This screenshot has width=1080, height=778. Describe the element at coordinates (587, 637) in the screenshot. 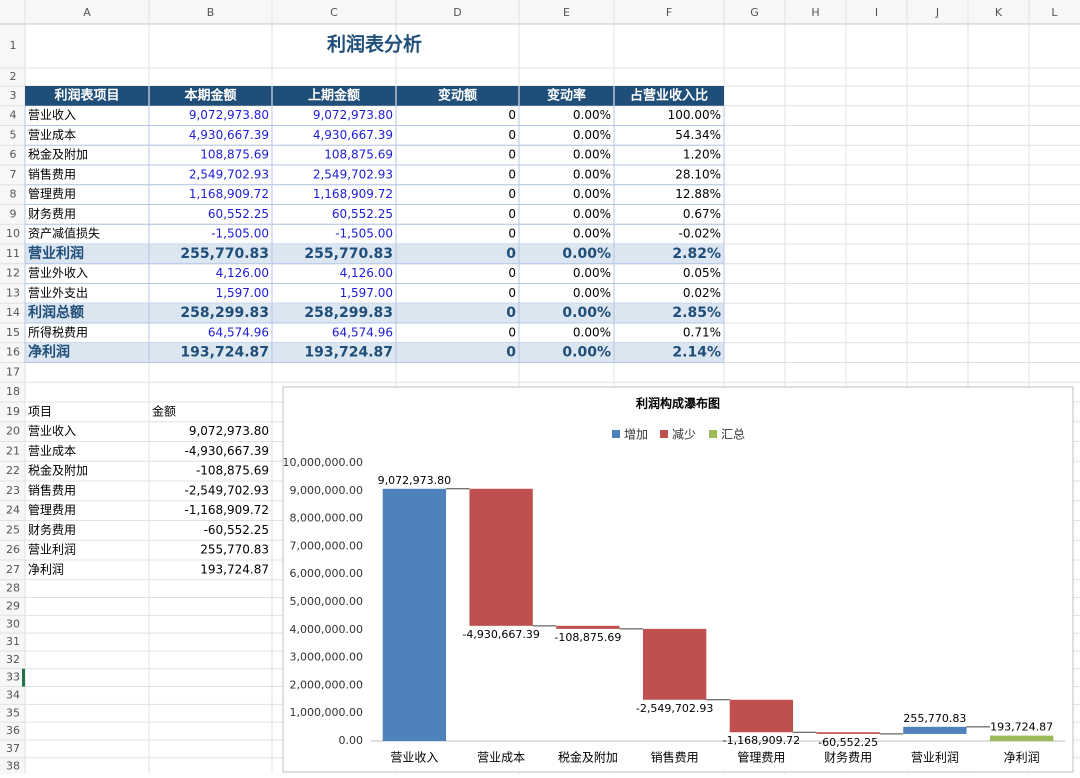

I see `data-label: -108,875.69` at that location.